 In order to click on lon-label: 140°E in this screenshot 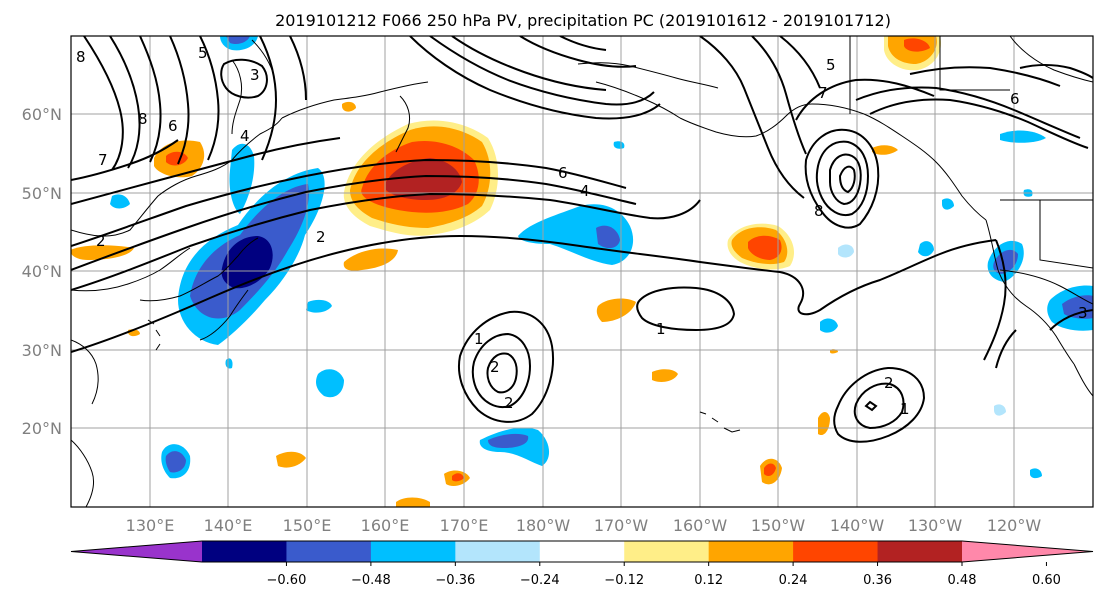, I will do `click(228, 525)`.